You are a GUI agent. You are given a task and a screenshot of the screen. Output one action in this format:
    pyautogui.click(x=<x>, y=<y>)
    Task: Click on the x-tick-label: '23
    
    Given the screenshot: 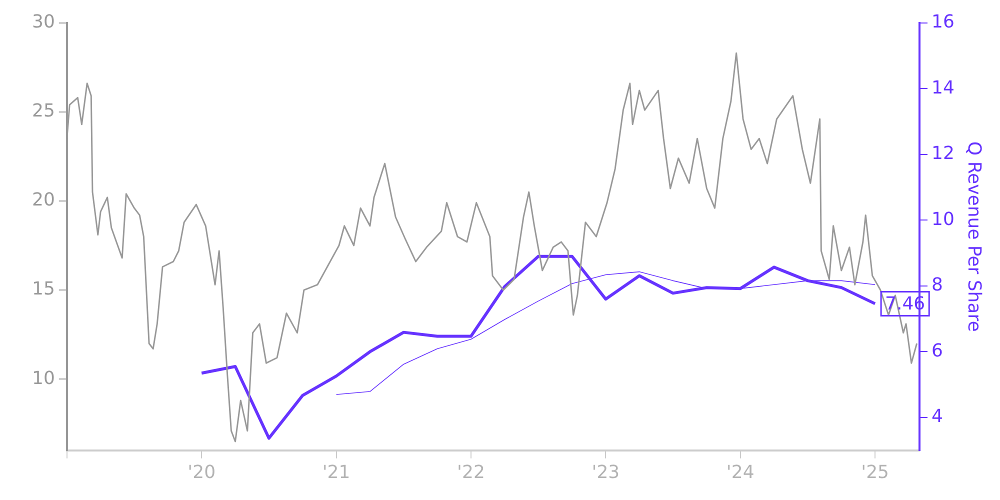 What is the action you would take?
    pyautogui.click(x=606, y=472)
    